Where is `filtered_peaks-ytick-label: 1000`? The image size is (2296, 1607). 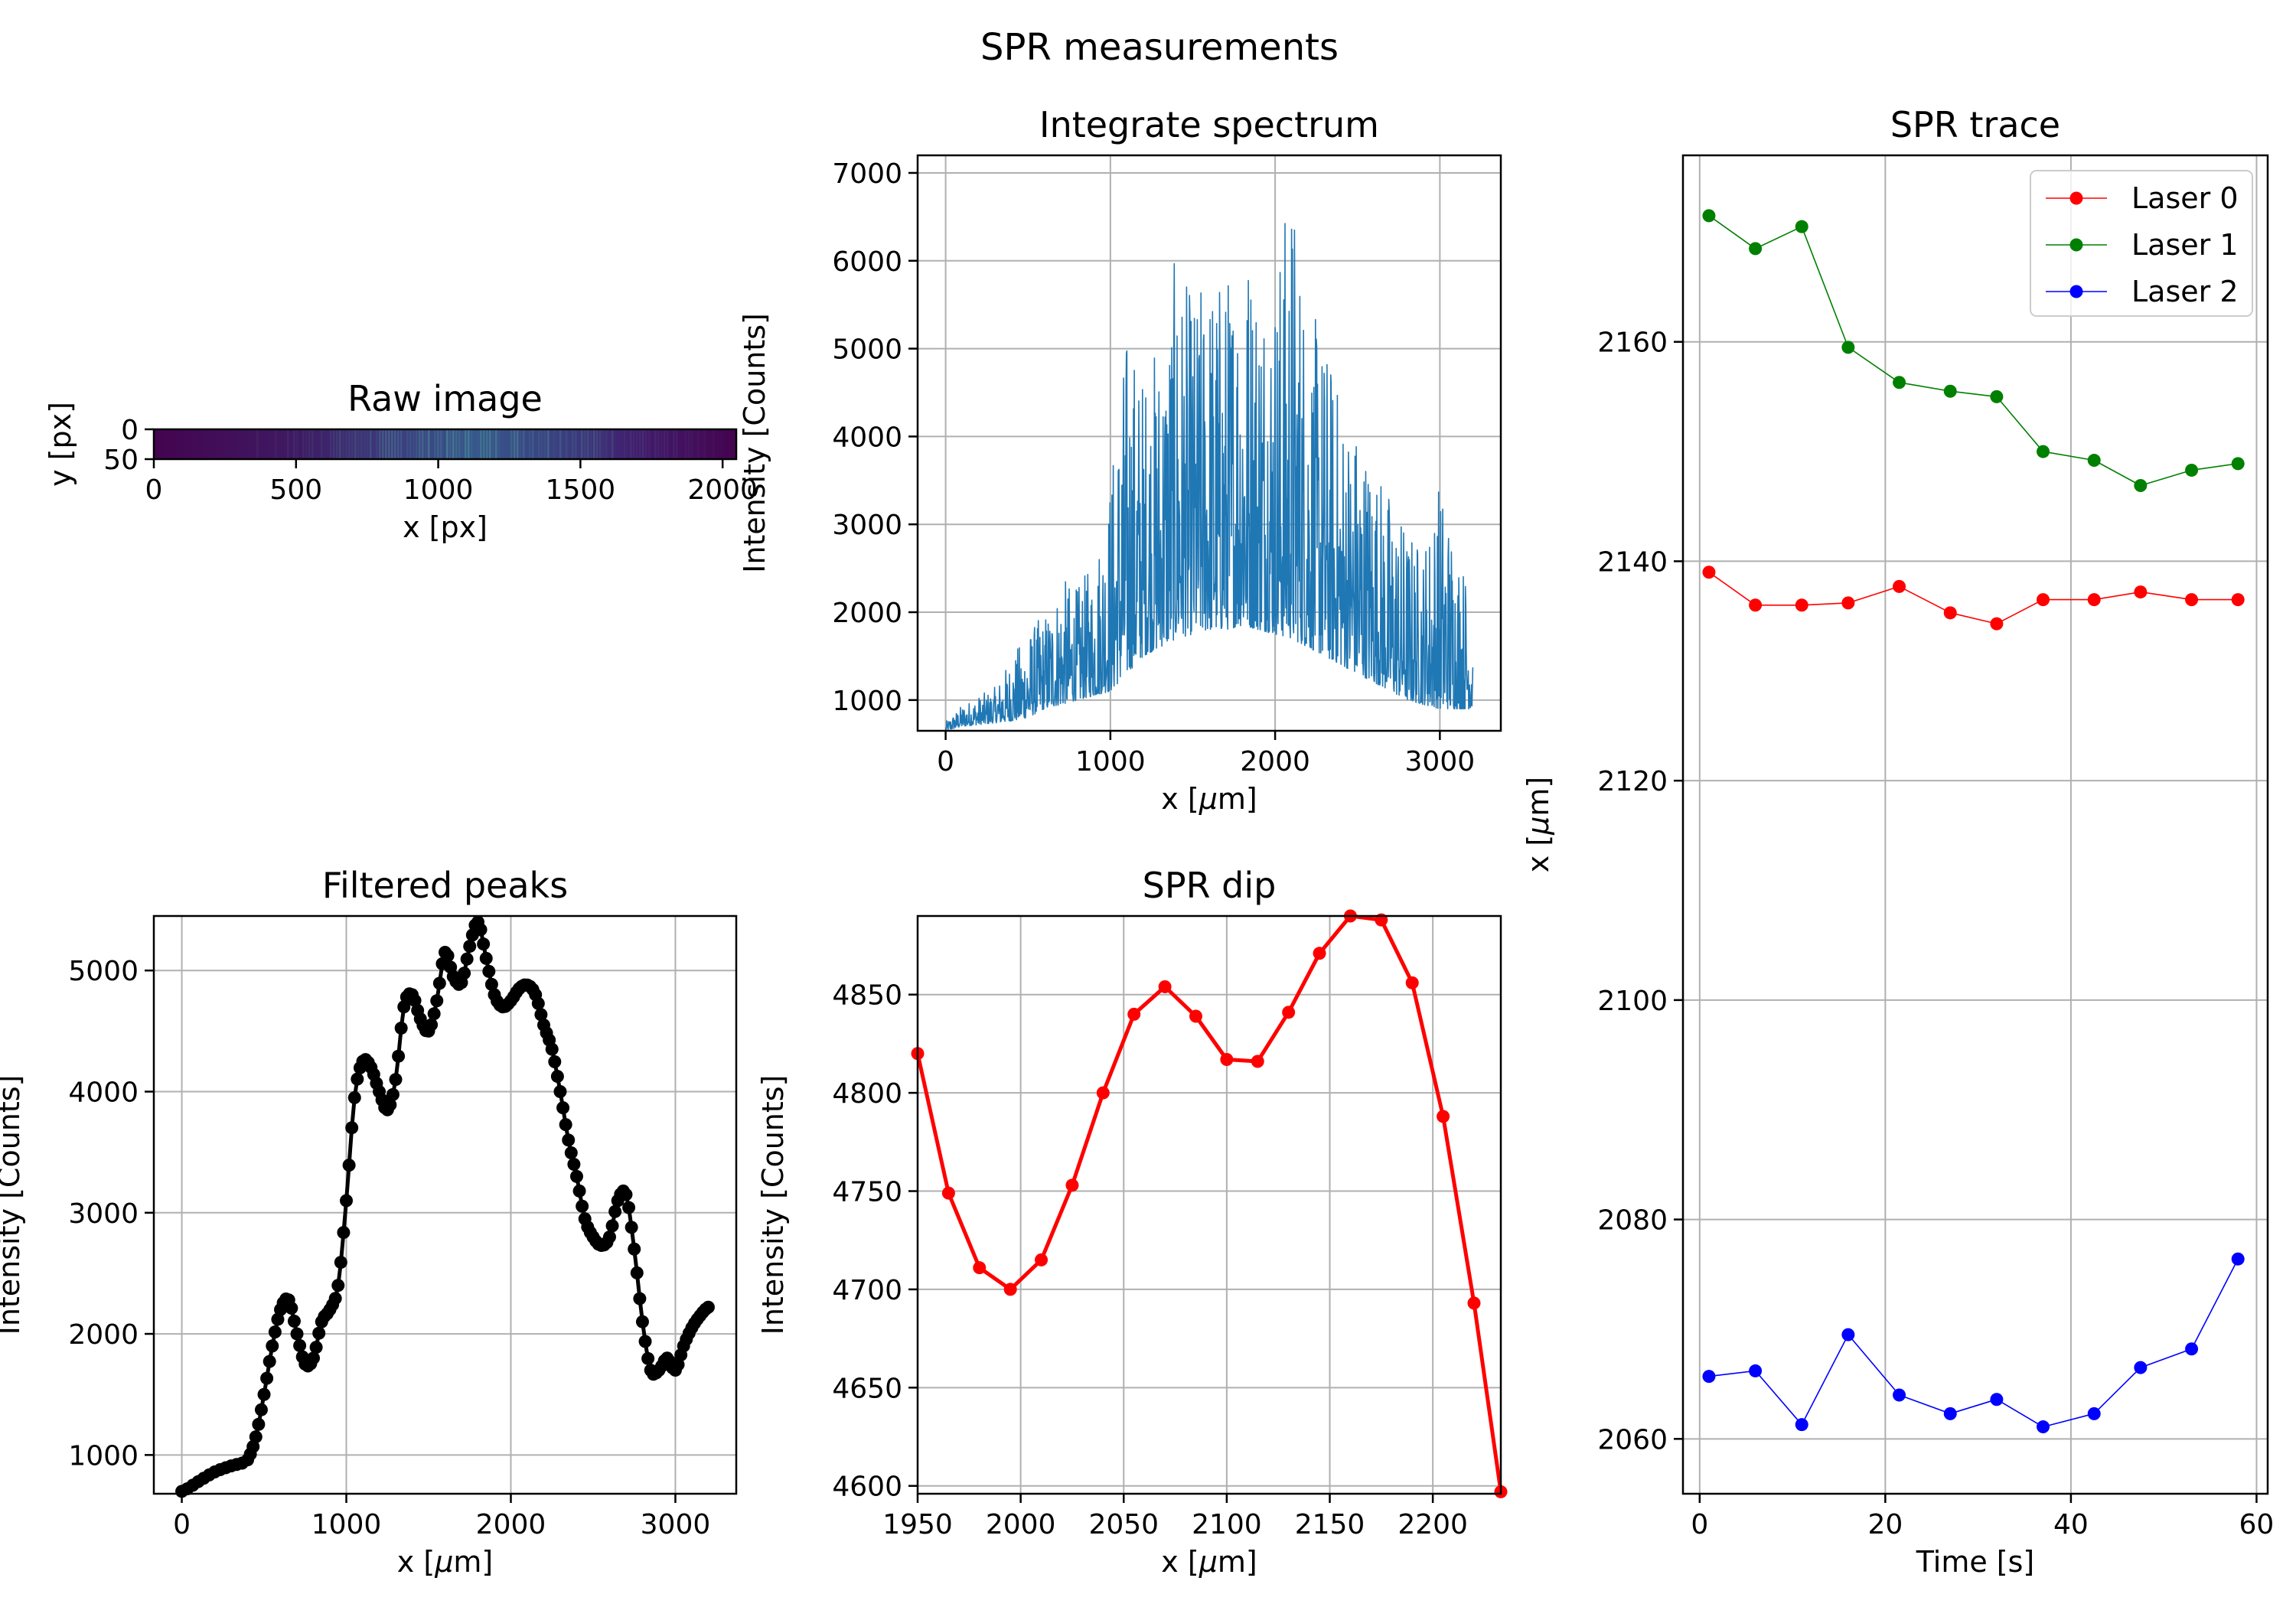
filtered_peaks-ytick-label: 1000 is located at coordinates (103, 1456).